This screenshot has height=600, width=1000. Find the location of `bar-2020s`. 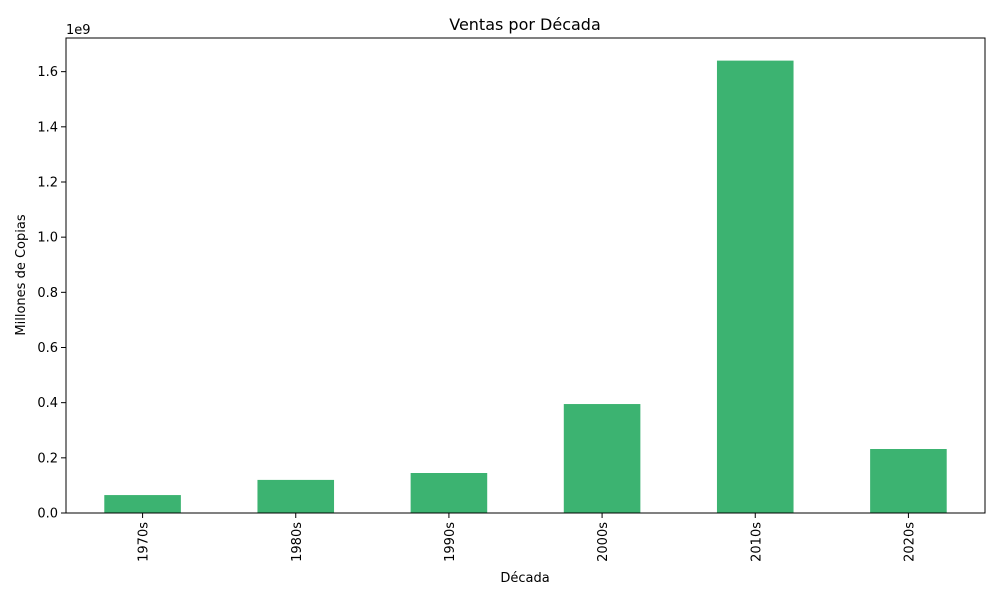

bar-2020s is located at coordinates (908, 481).